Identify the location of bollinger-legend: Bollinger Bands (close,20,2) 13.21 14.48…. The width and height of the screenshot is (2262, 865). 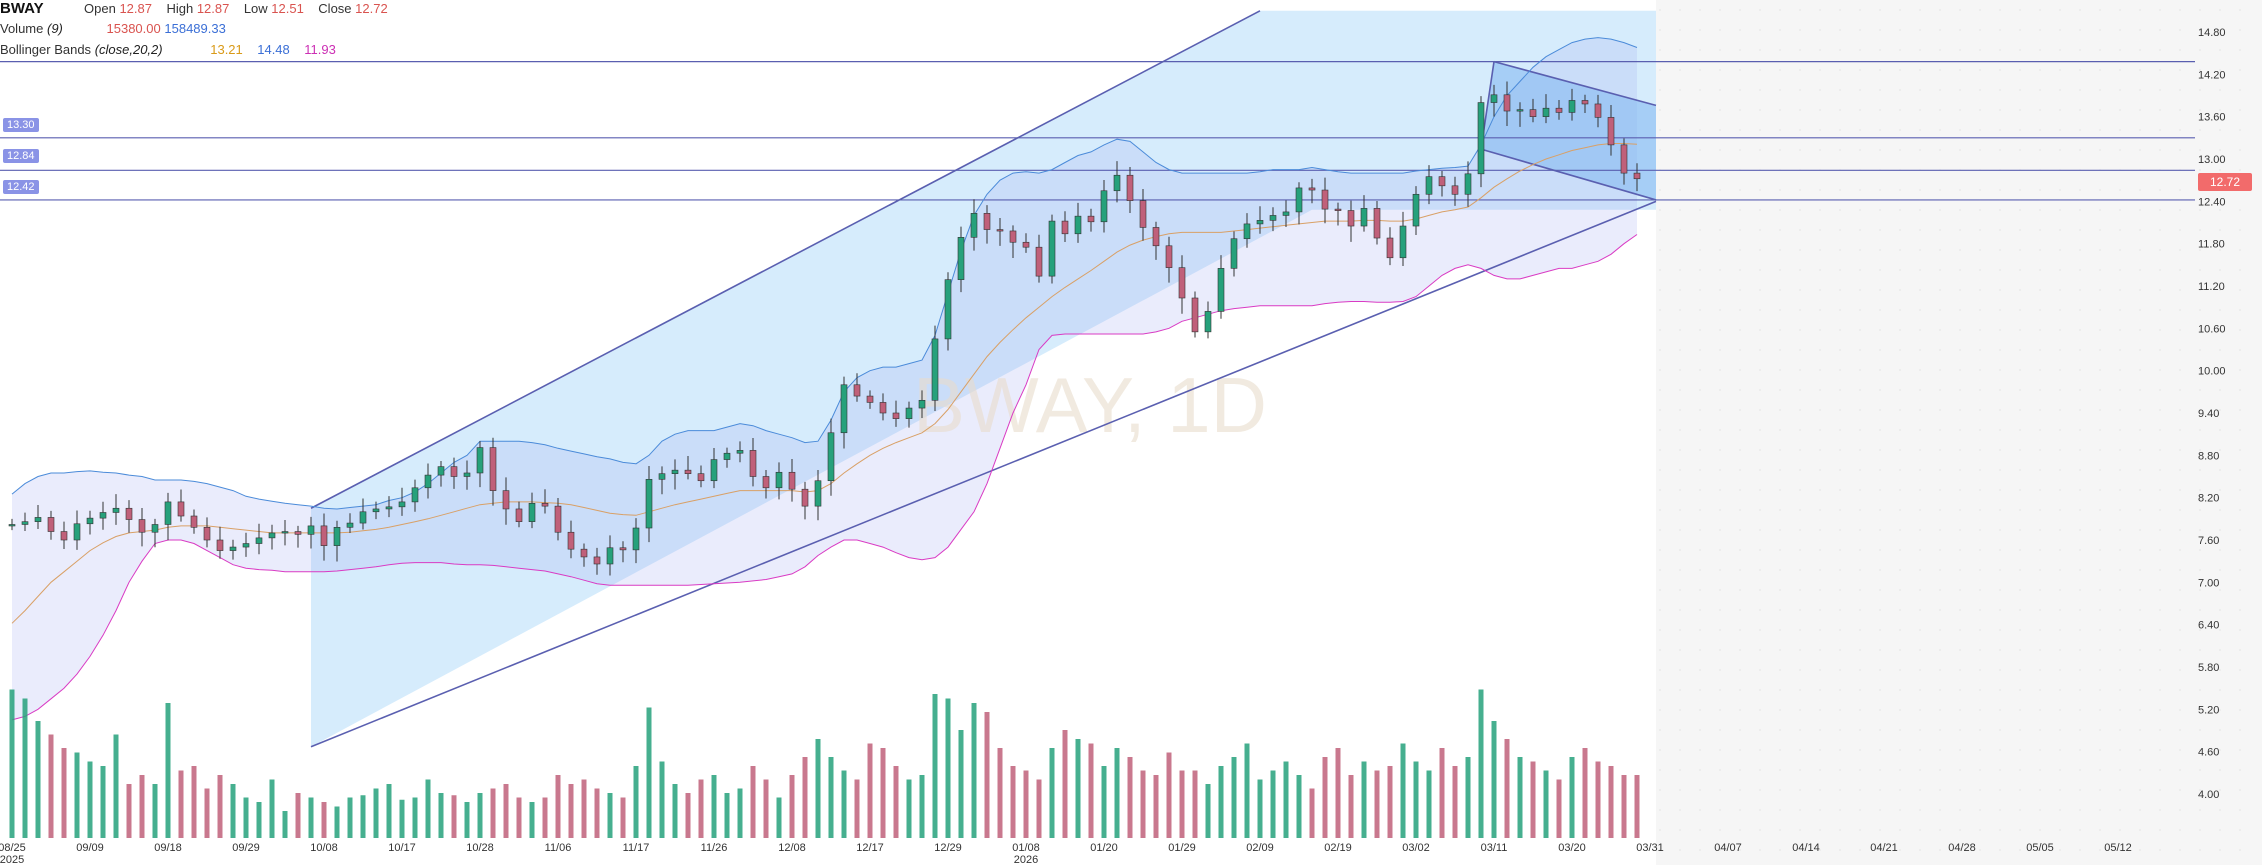
(168, 49).